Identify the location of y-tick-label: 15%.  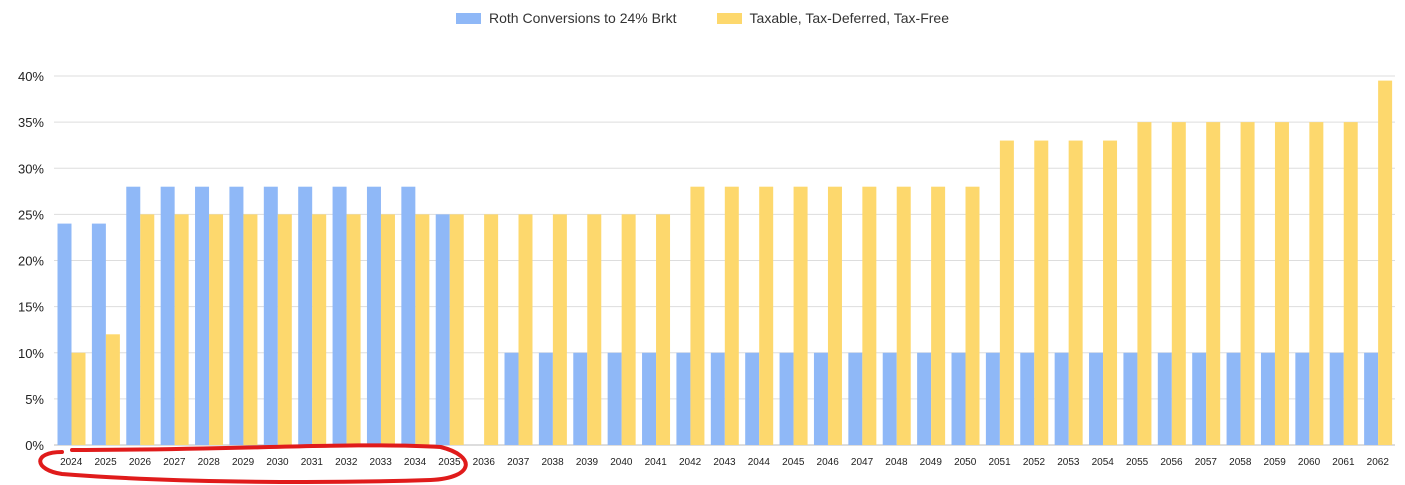
(31, 307).